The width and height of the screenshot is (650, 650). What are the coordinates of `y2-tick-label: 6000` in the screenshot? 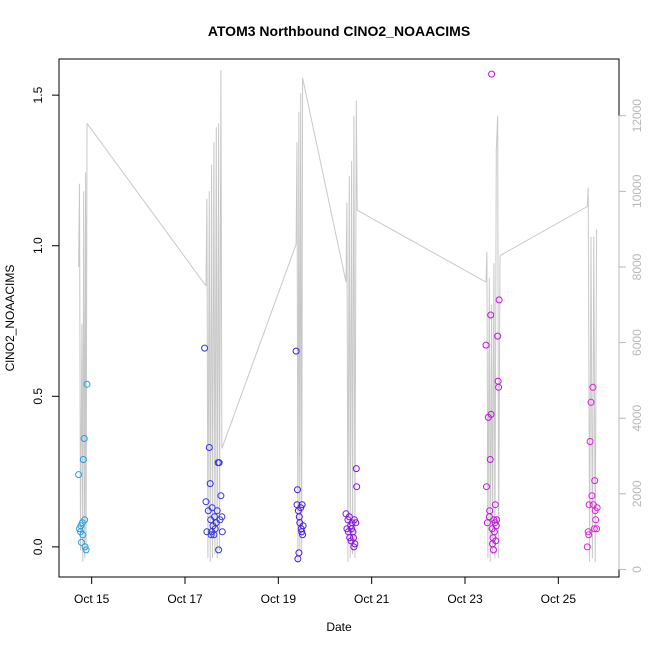 It's located at (637, 342).